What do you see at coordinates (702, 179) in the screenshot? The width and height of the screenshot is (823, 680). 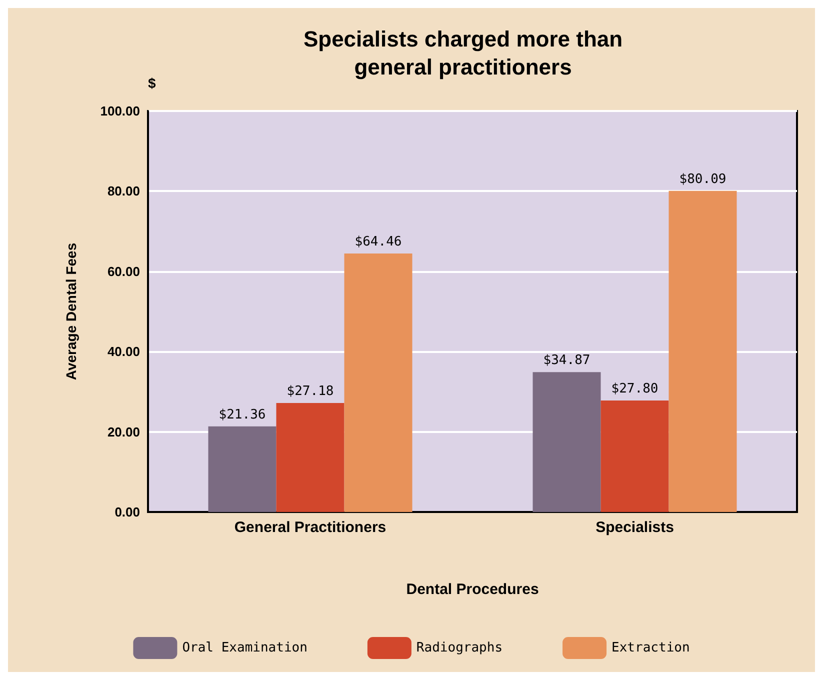 I see `data-label: $80.09` at bounding box center [702, 179].